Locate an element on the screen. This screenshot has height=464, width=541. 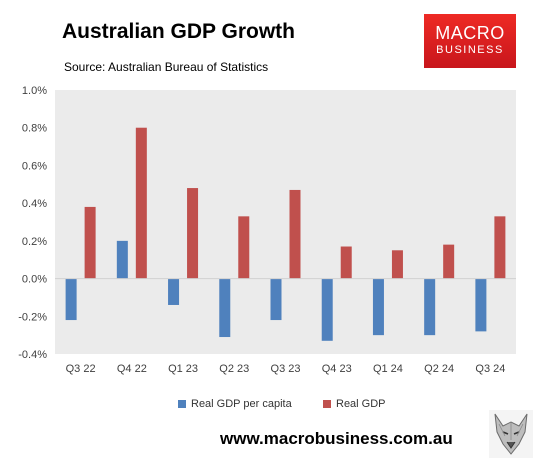
legend-label-real-gdp: Real GDP is located at coordinates (361, 404).